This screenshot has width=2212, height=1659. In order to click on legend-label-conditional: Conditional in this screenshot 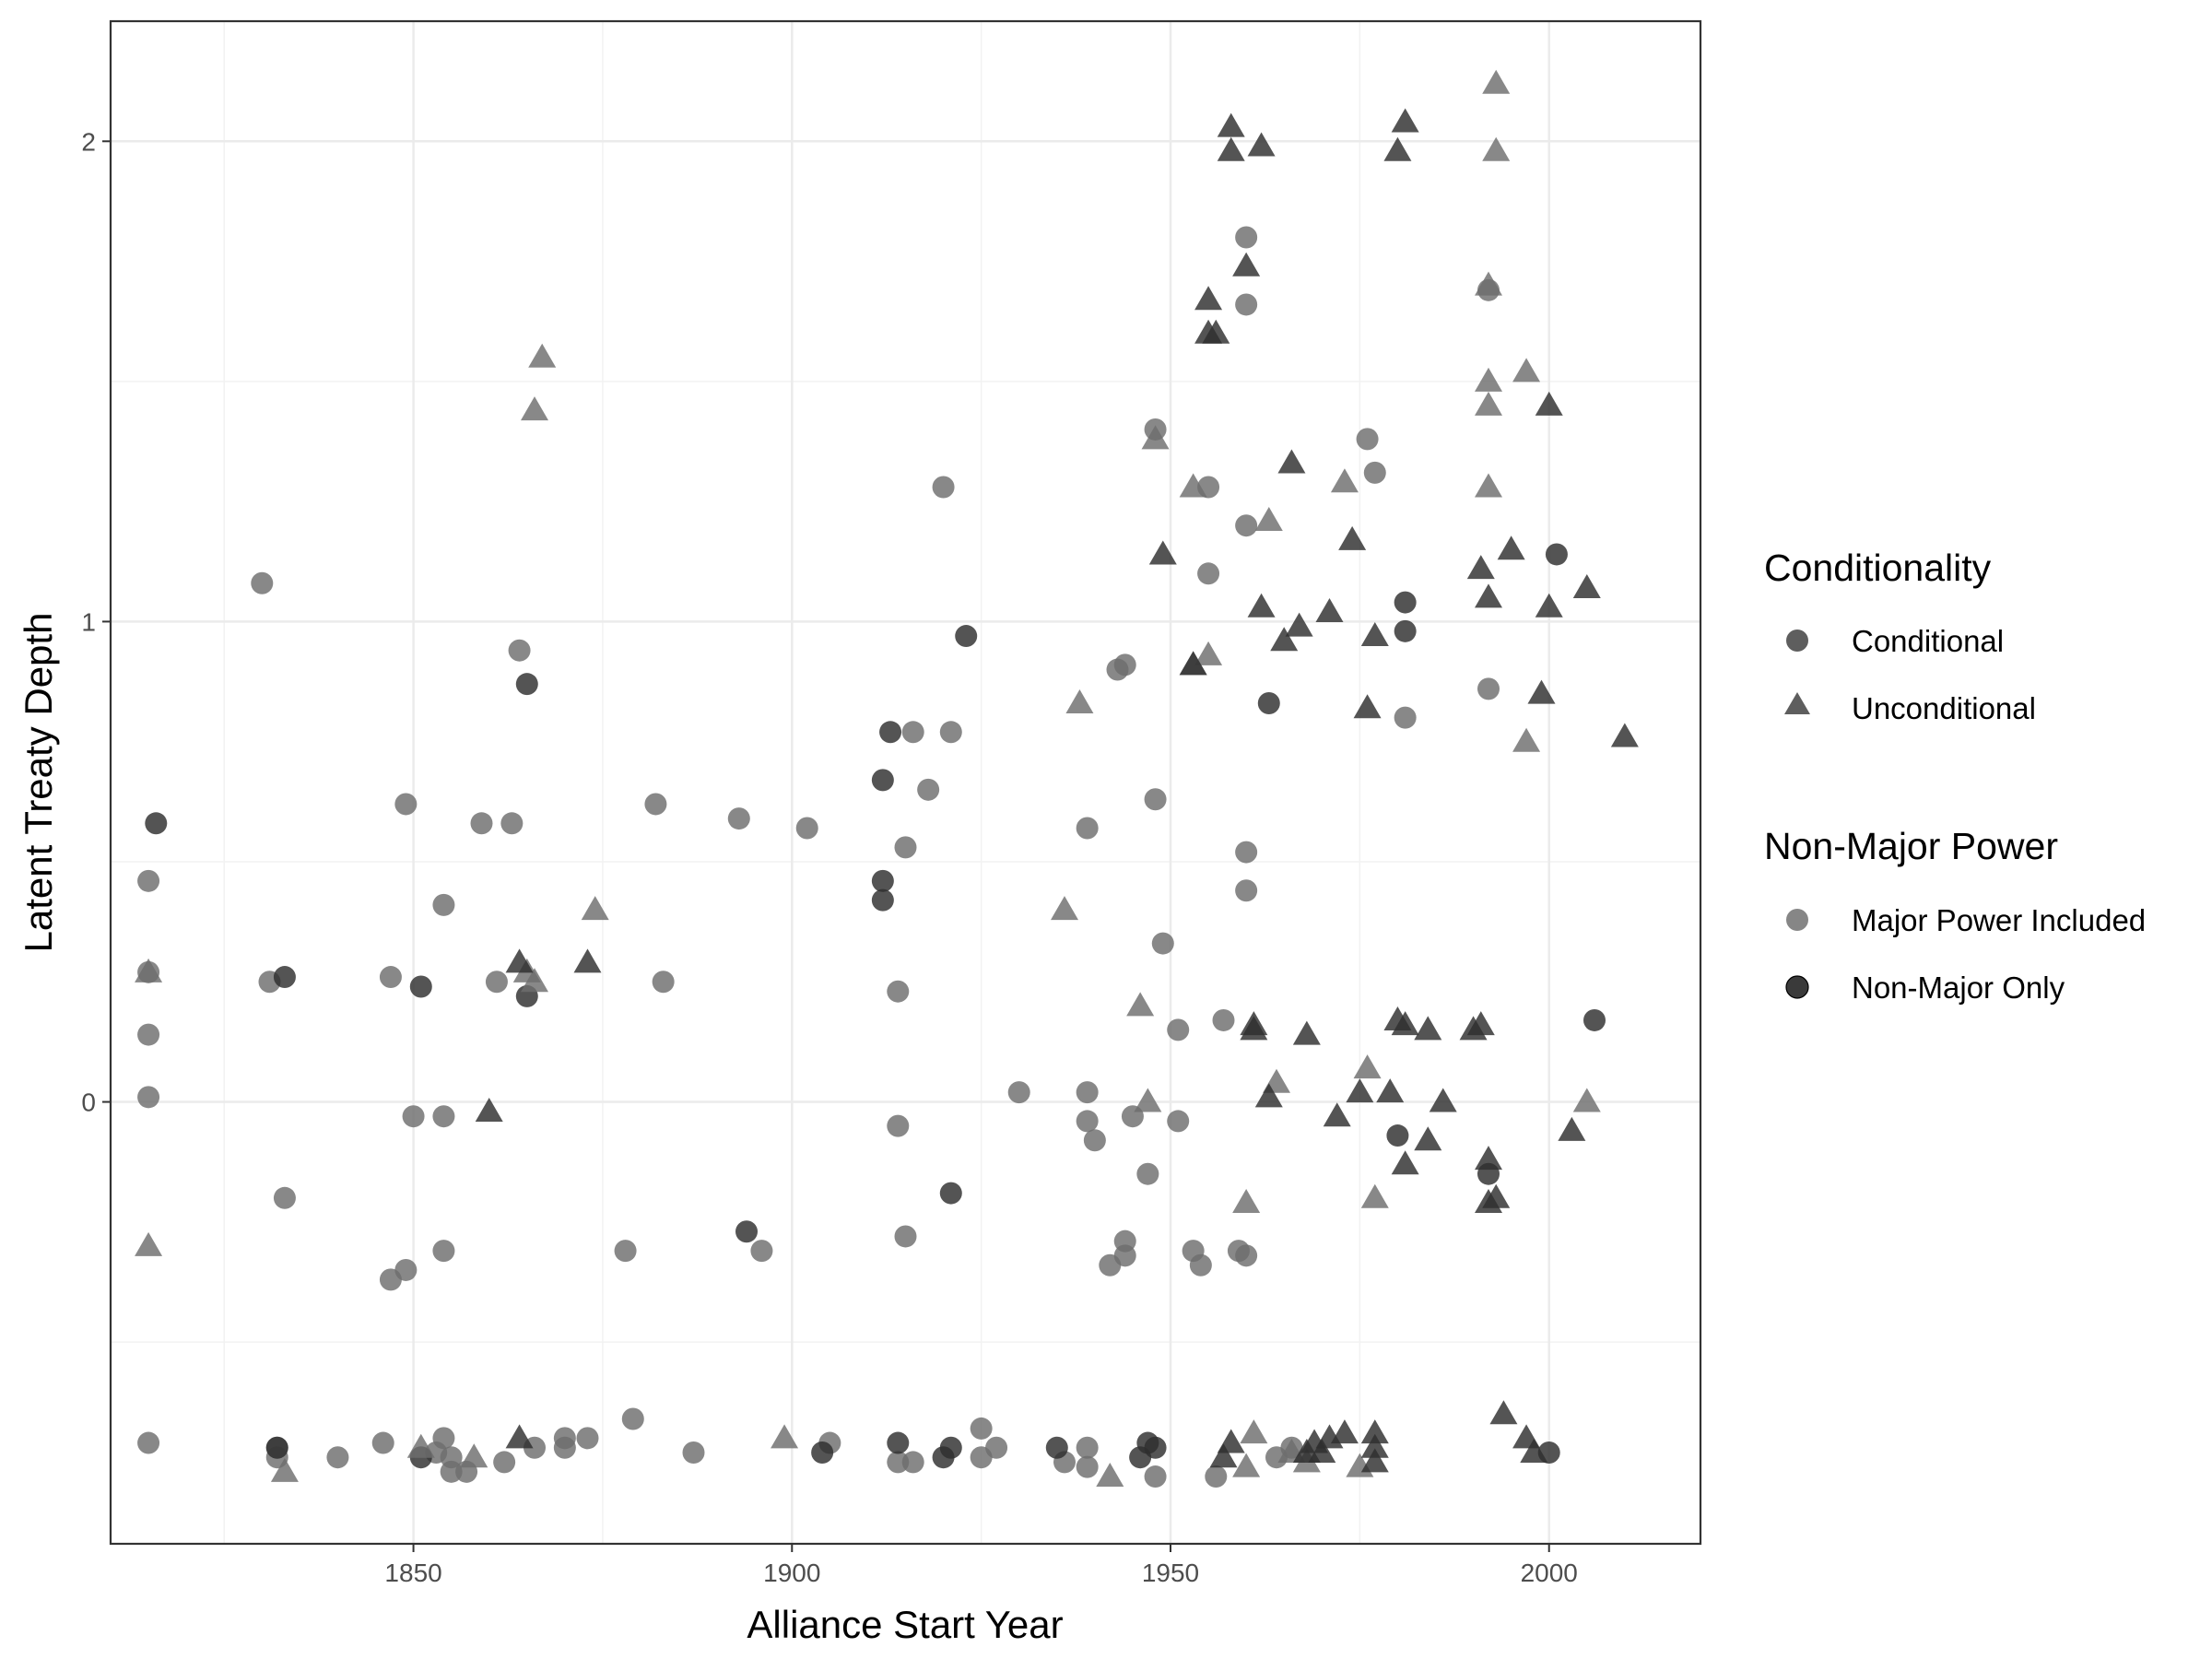, I will do `click(1928, 641)`.